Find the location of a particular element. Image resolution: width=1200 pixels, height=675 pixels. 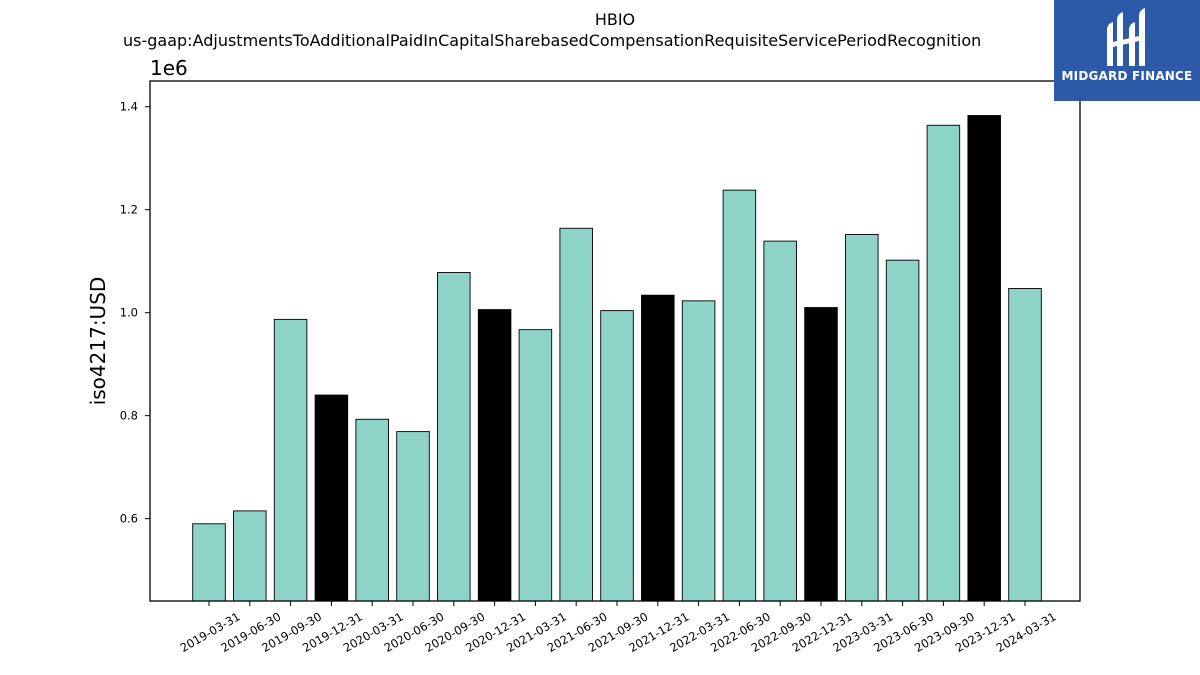

midgard-logo-icon is located at coordinates (1126, 37).